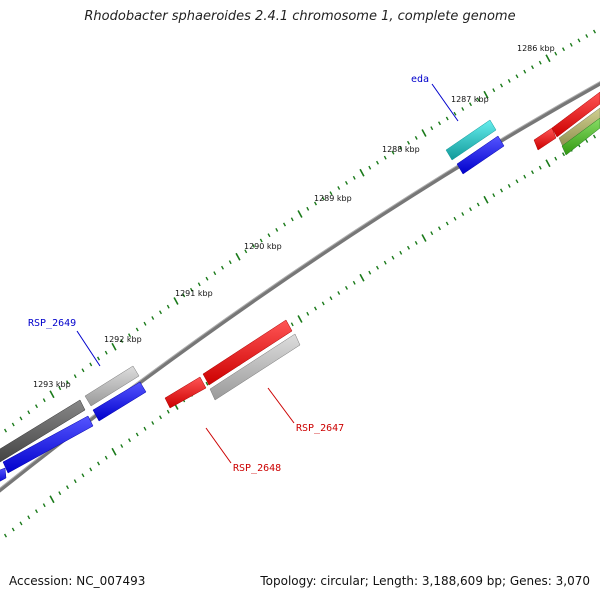  I want to click on feature-red-small-gene, so click(185, 392).